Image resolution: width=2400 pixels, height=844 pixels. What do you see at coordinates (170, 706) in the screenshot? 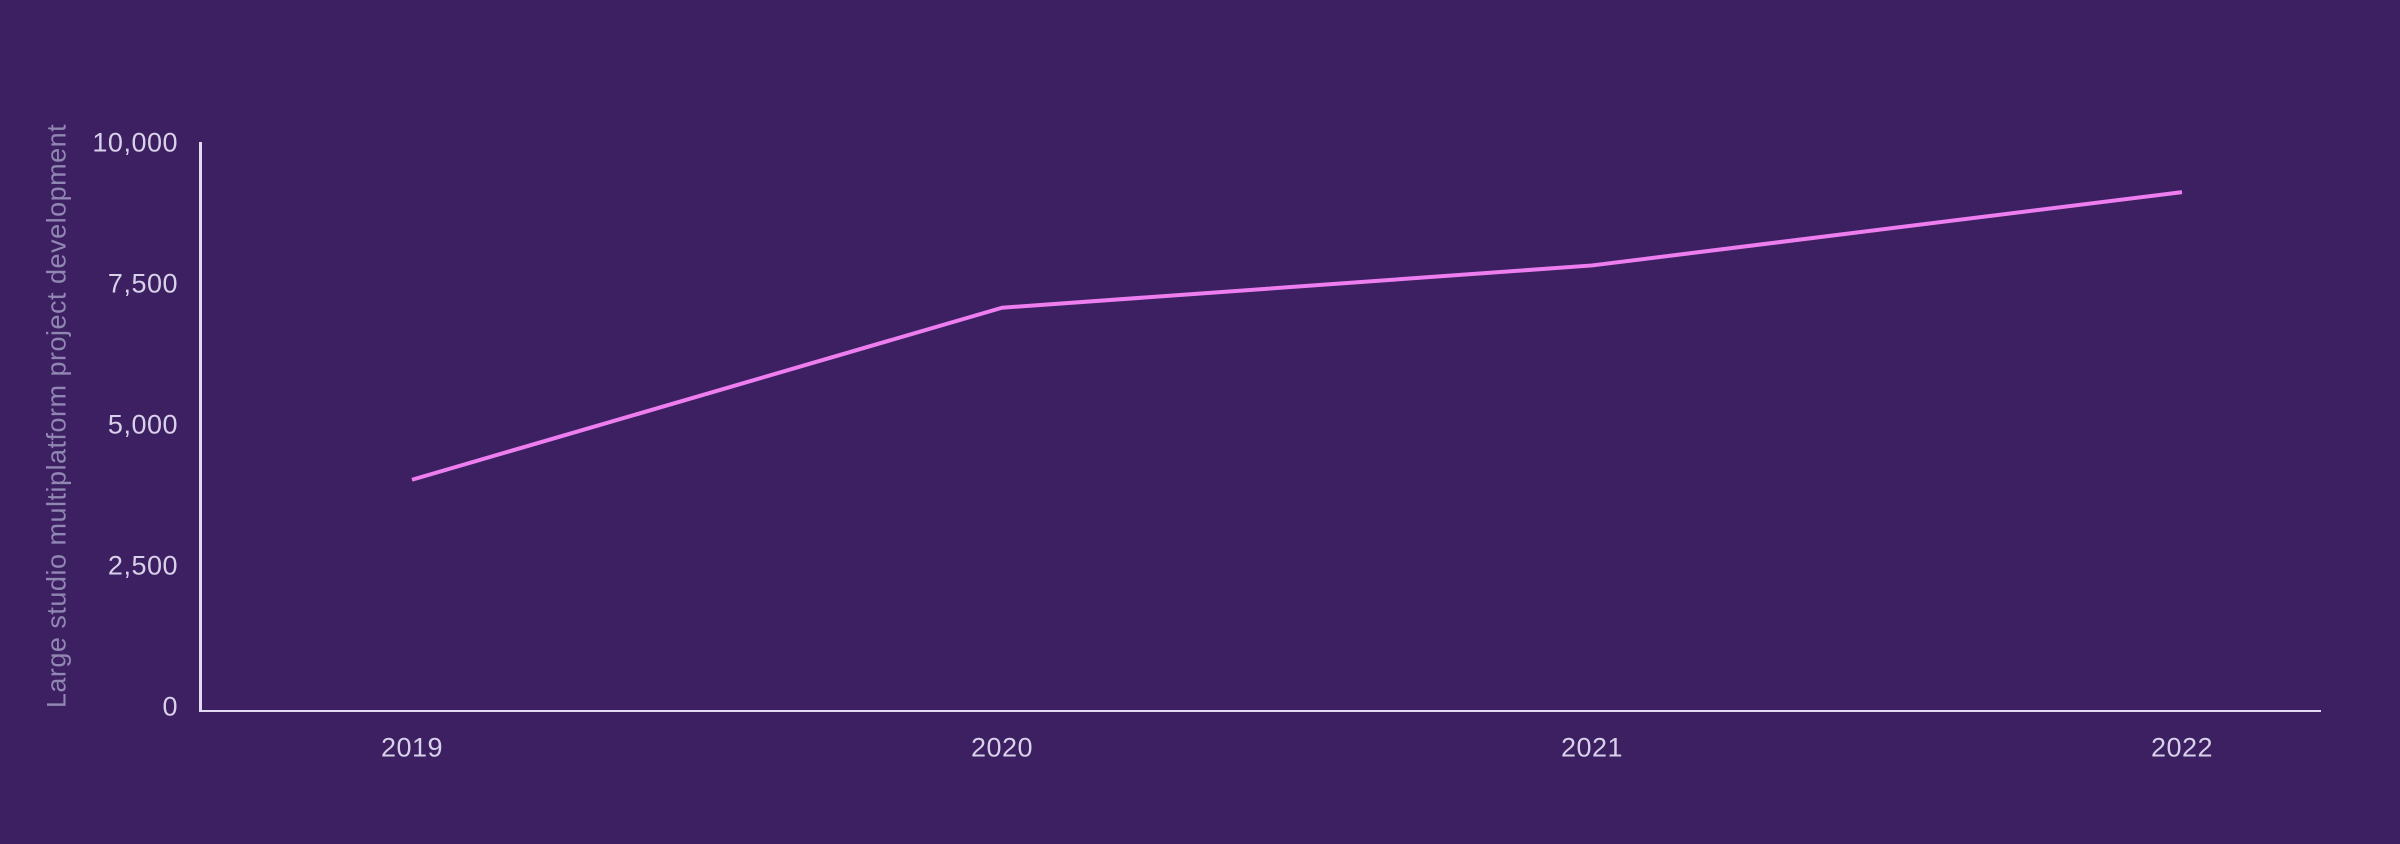
I see `y-tick-label: 0` at bounding box center [170, 706].